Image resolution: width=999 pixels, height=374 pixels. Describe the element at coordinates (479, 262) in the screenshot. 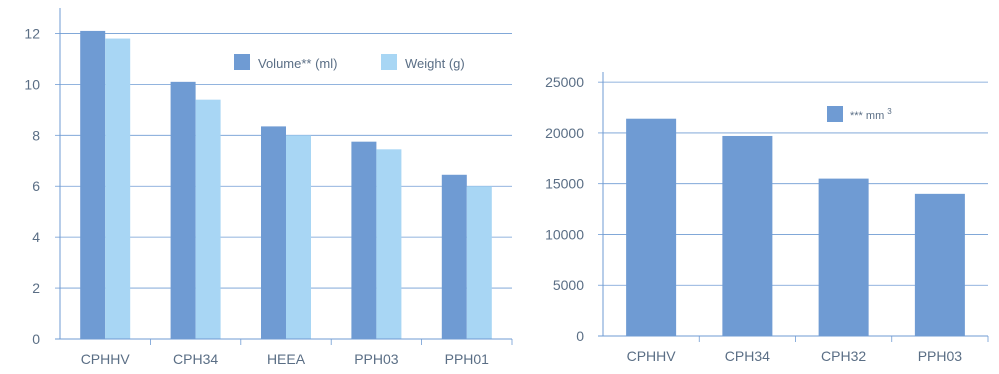

I see `chart1-bar-pph01-s1` at that location.